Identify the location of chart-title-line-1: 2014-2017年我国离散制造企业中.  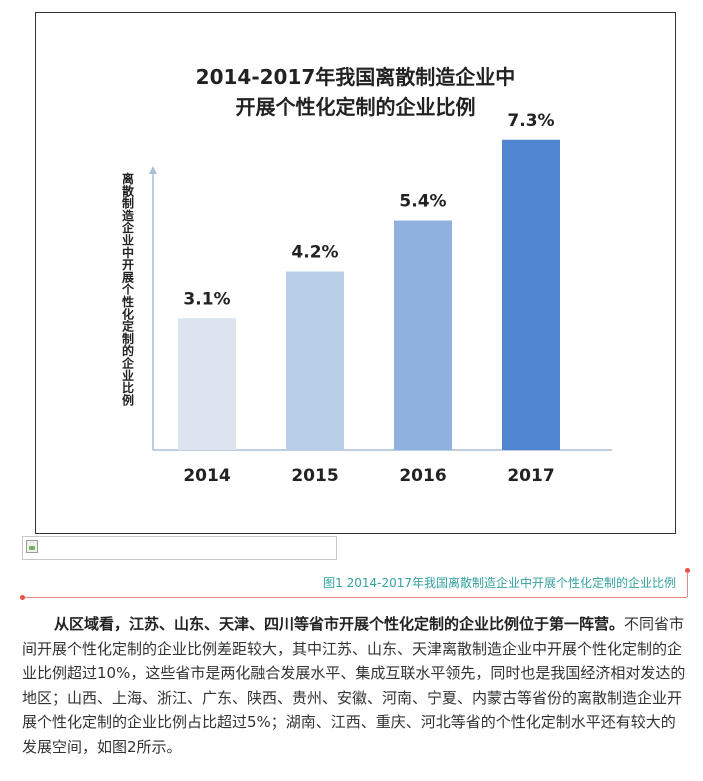
(355, 77).